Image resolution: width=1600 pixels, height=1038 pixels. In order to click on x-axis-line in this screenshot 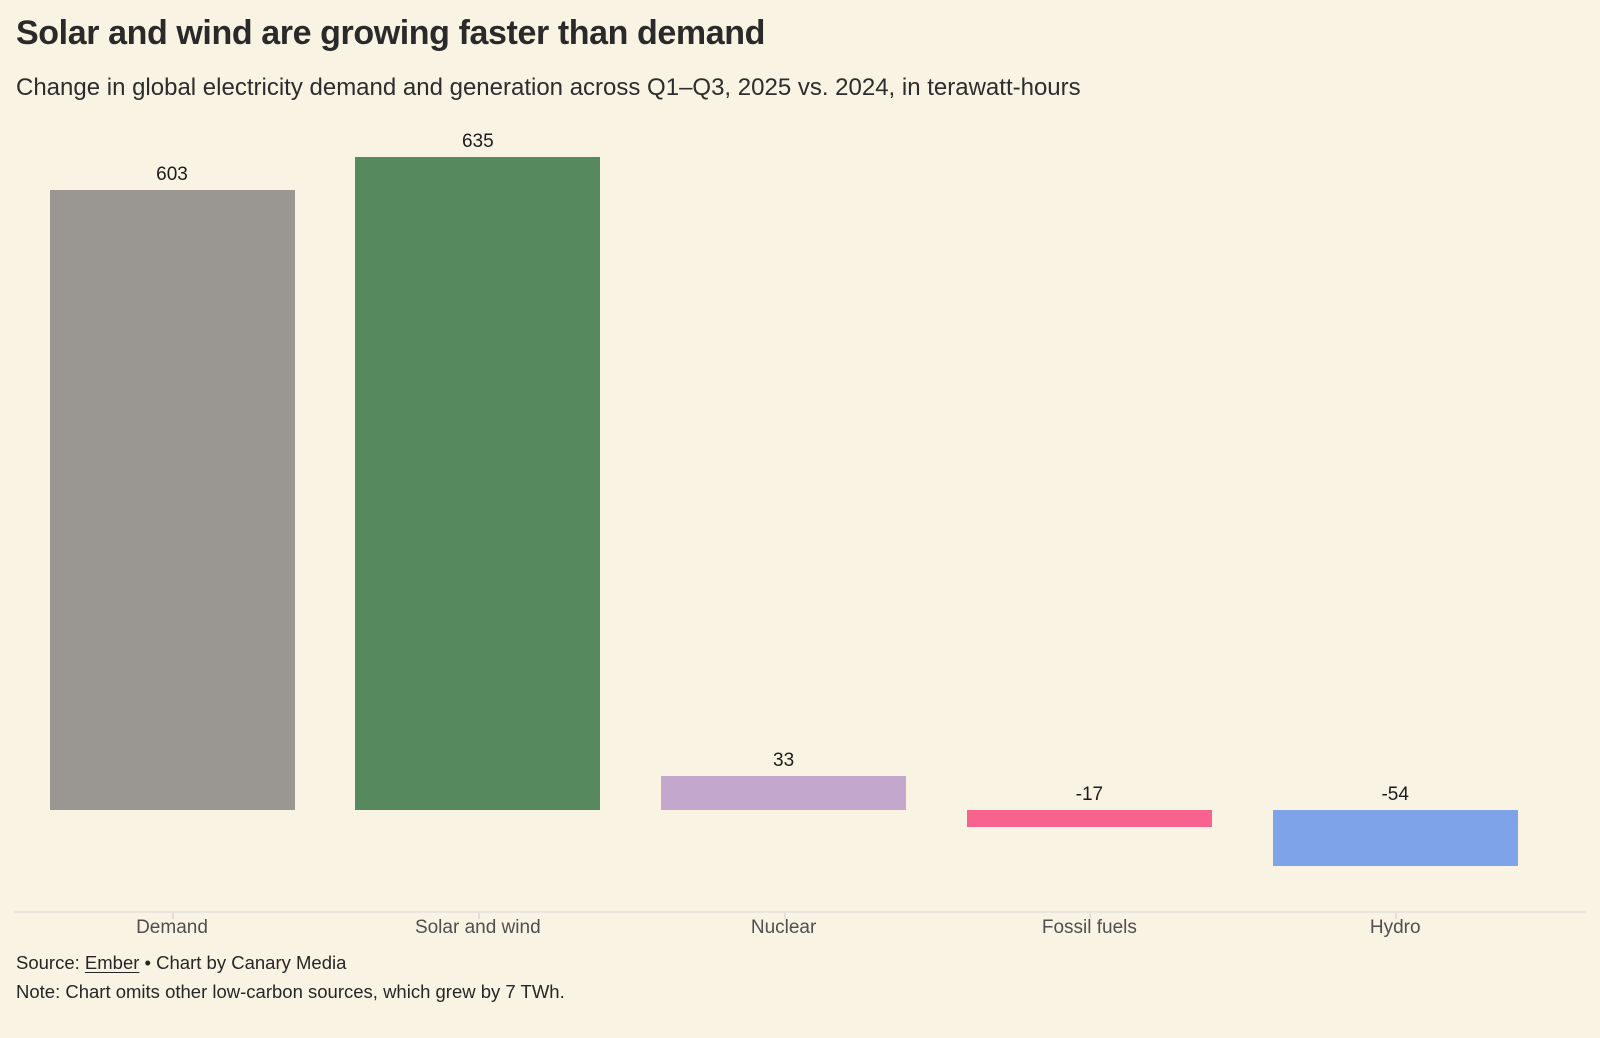, I will do `click(800, 912)`.